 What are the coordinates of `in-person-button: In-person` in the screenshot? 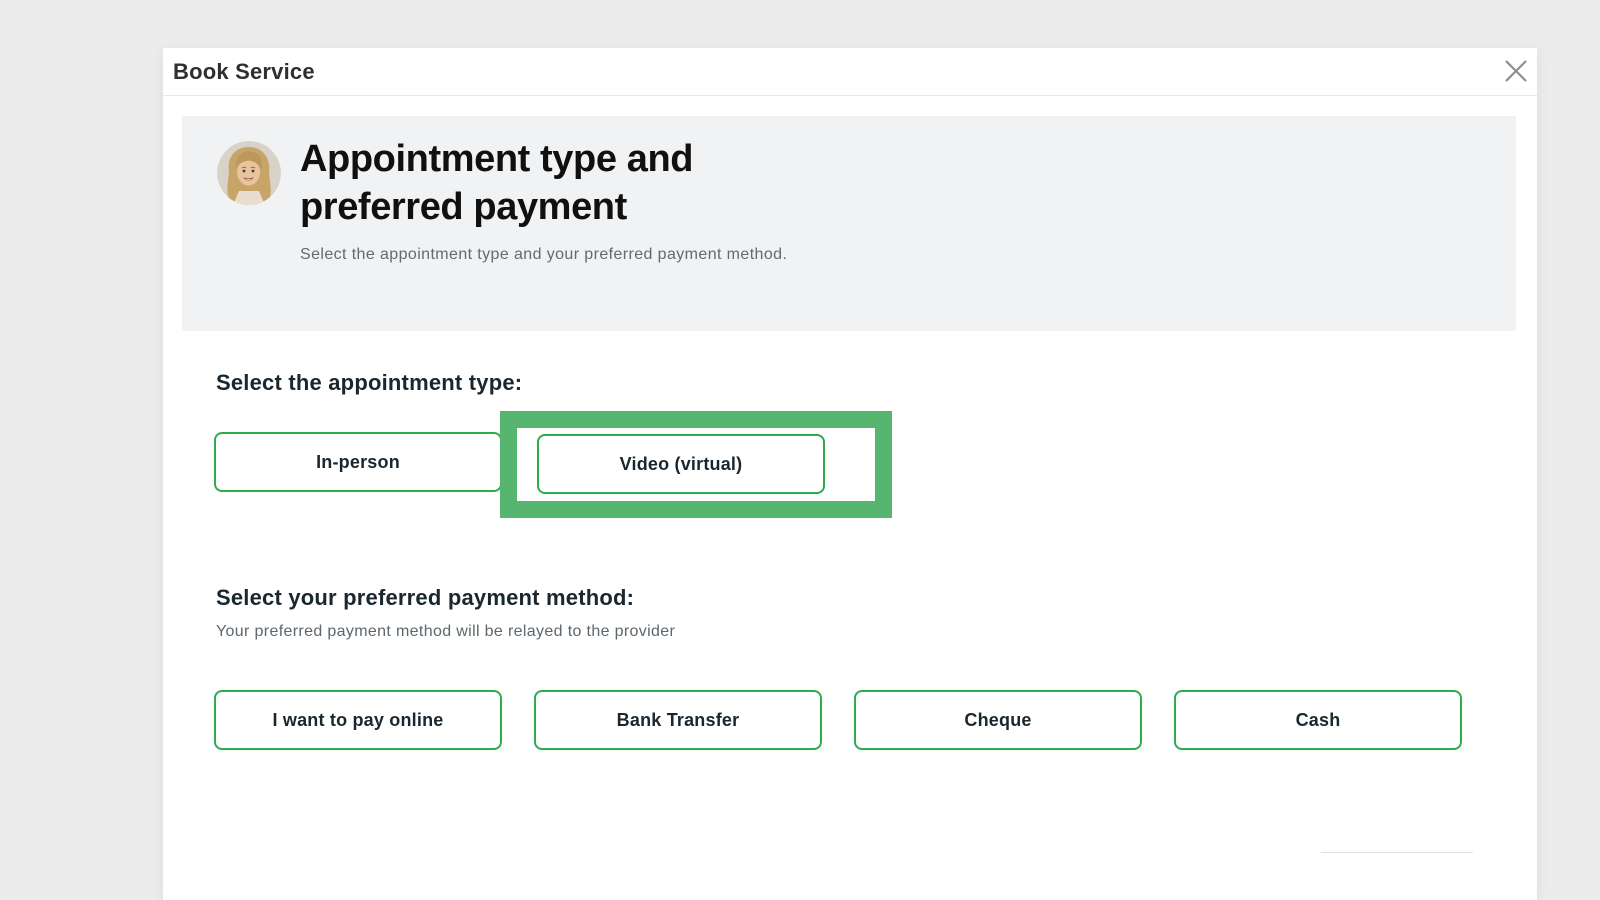 It's located at (358, 462).